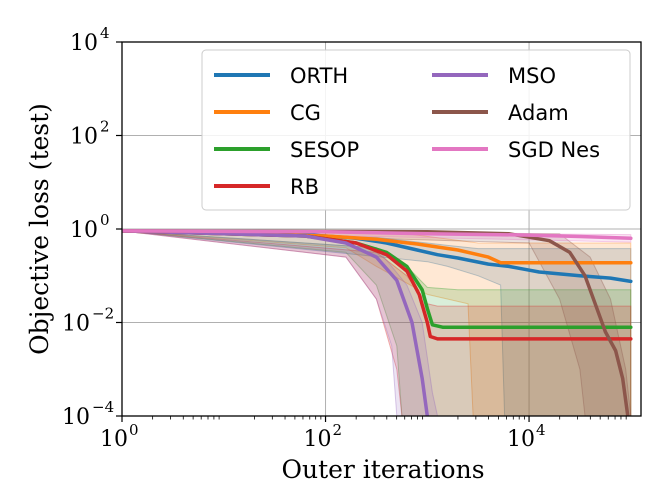 The height and width of the screenshot is (497, 661). Describe the element at coordinates (105, 127) in the screenshot. I see `y-tick-exponent: 2` at that location.